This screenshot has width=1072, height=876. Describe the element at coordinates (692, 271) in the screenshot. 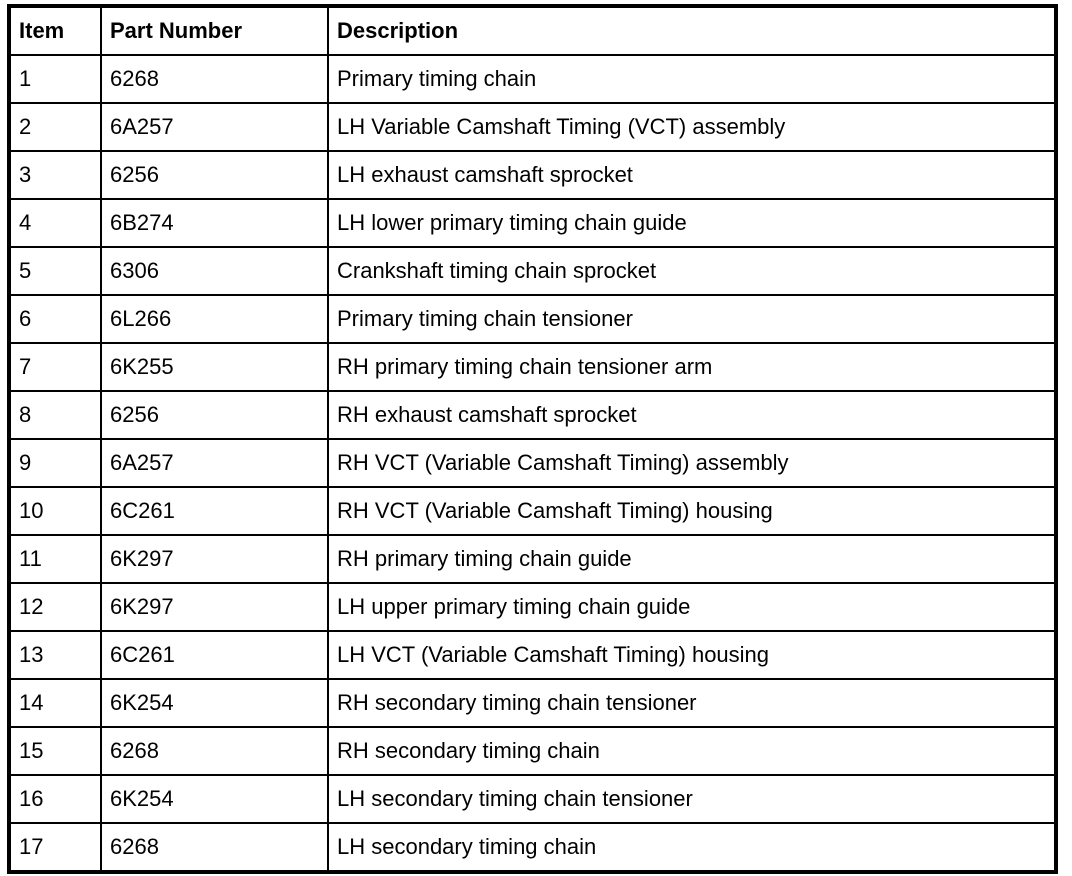

I see `cell-description: Crankshaft timing chain sprocket` at that location.